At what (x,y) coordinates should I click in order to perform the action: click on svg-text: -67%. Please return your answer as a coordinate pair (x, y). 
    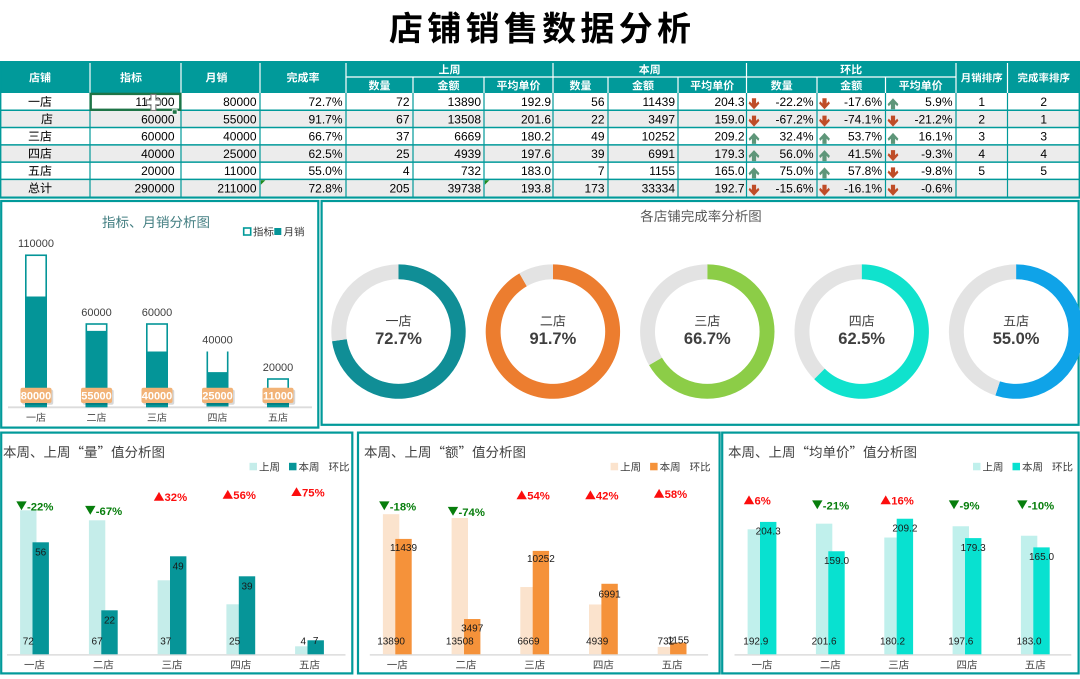
    Looking at the image, I should click on (109, 512).